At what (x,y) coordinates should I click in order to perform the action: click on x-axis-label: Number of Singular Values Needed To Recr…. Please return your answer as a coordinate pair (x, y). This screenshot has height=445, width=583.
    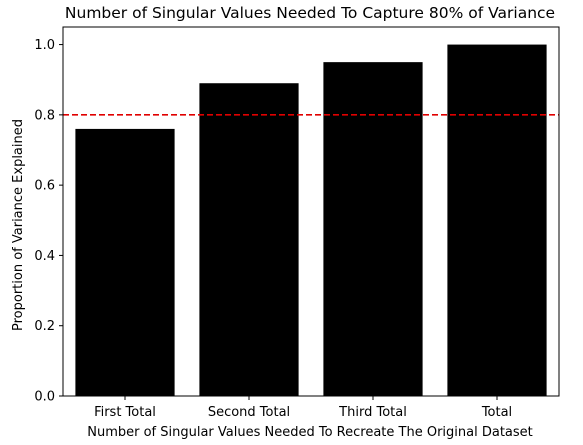
    Looking at the image, I should click on (310, 432).